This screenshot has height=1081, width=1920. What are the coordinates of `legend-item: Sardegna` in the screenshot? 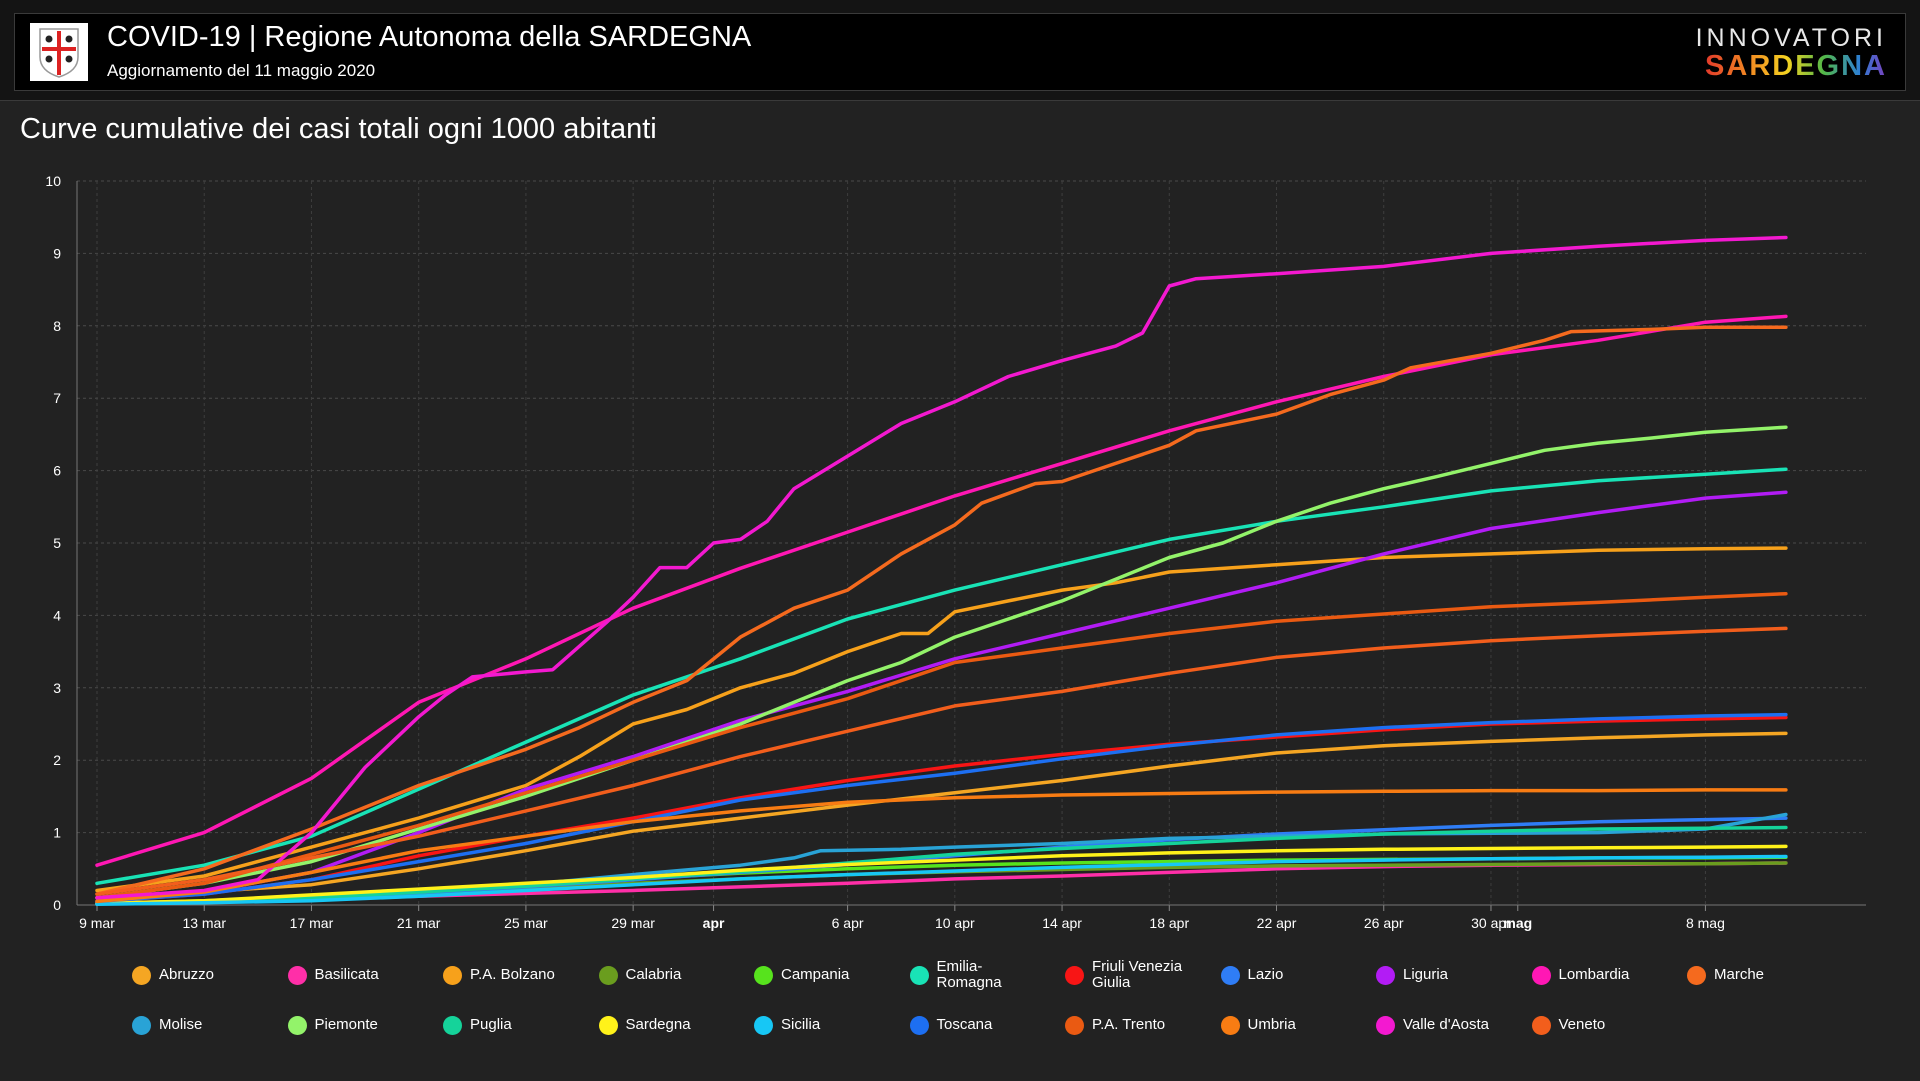 It's located at (644, 1025).